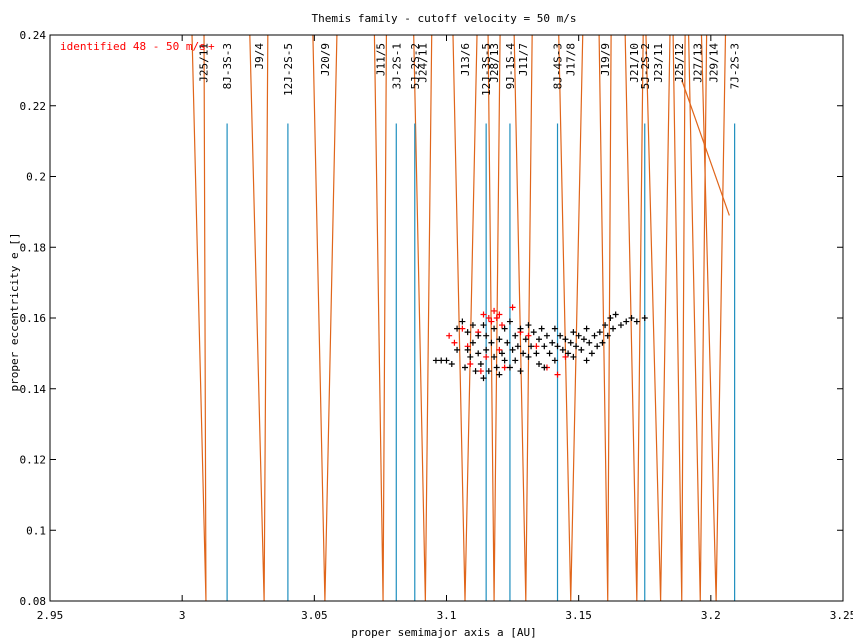  Describe the element at coordinates (36, 177) in the screenshot. I see `y-tick-label: 0.2` at that location.